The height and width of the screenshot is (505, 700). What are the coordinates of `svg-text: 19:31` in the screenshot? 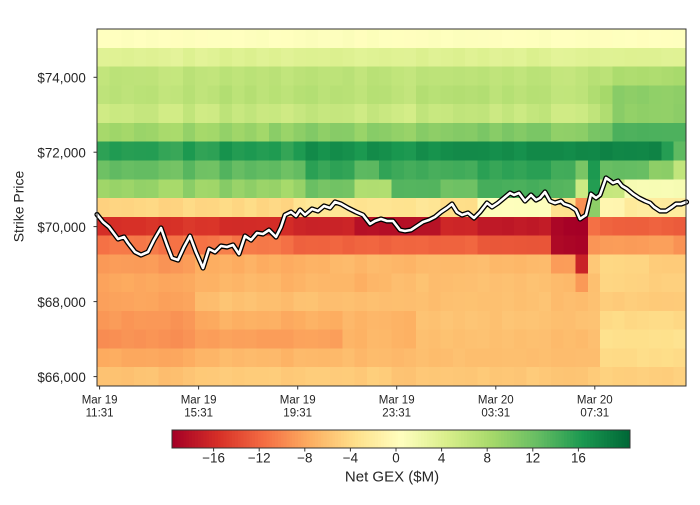 It's located at (297, 414).